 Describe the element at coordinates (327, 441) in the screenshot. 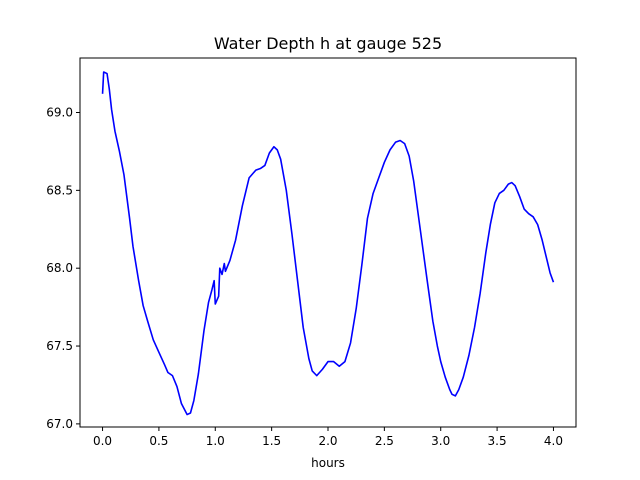

I see `x-tick-label: 2.0` at that location.